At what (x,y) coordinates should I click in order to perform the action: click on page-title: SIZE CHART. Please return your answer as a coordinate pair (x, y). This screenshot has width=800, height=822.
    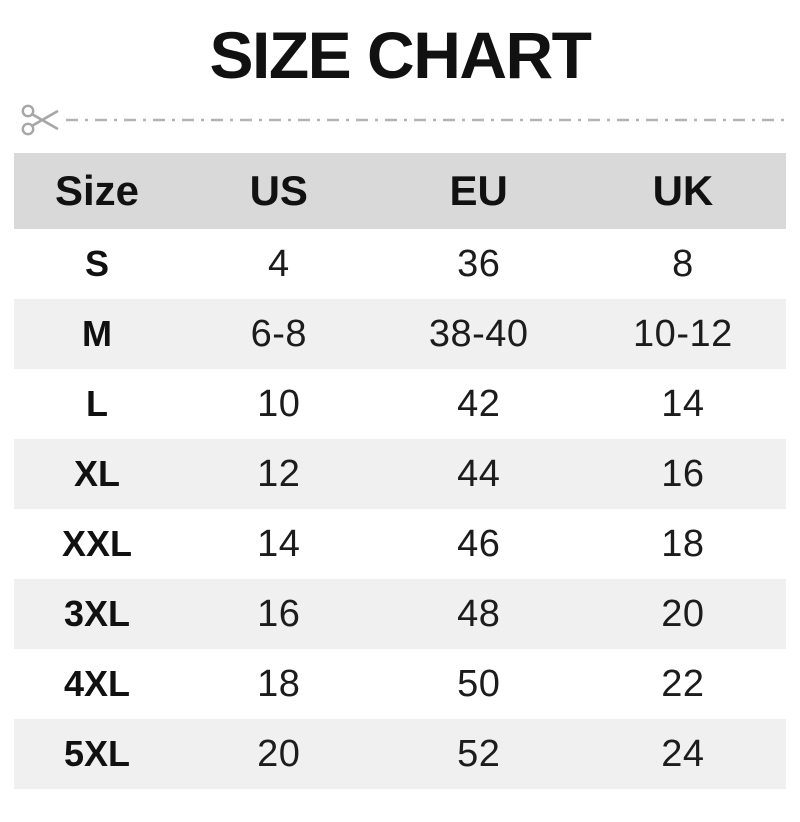
    Looking at the image, I should click on (401, 55).